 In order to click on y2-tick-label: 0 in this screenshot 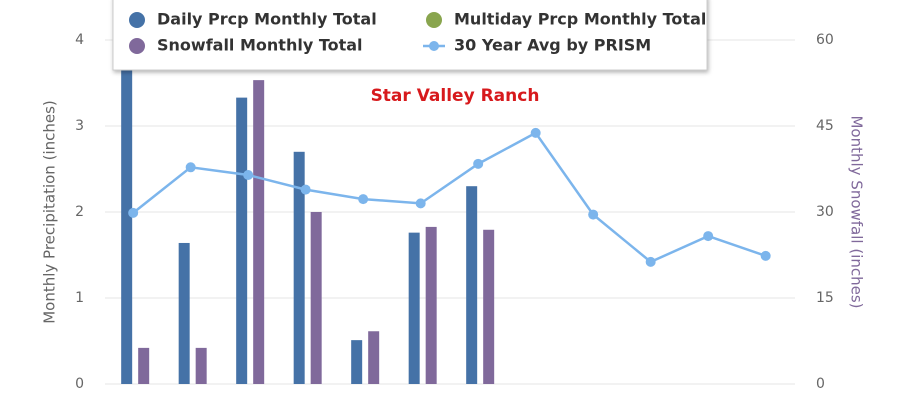, I will do `click(820, 384)`.